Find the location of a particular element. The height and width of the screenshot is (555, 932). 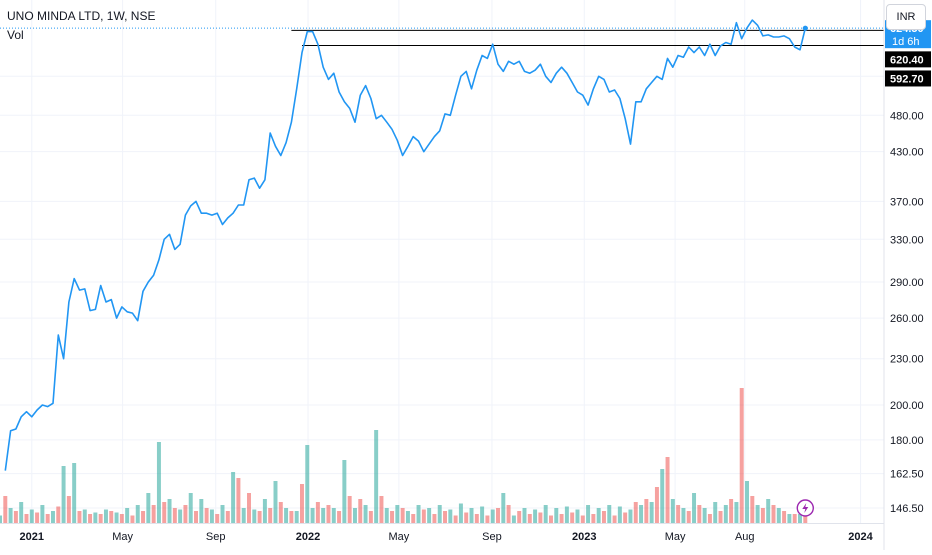

symbol-title: UNO MINDA LTD, 1W, NSE is located at coordinates (81, 16).